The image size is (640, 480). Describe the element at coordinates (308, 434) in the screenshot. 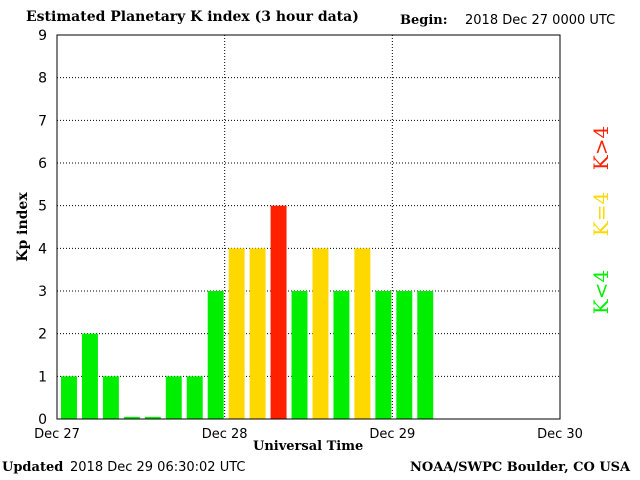

I see `x-tick-labels: Dec 27 Dec 28 Dec 29 Dec 30` at that location.